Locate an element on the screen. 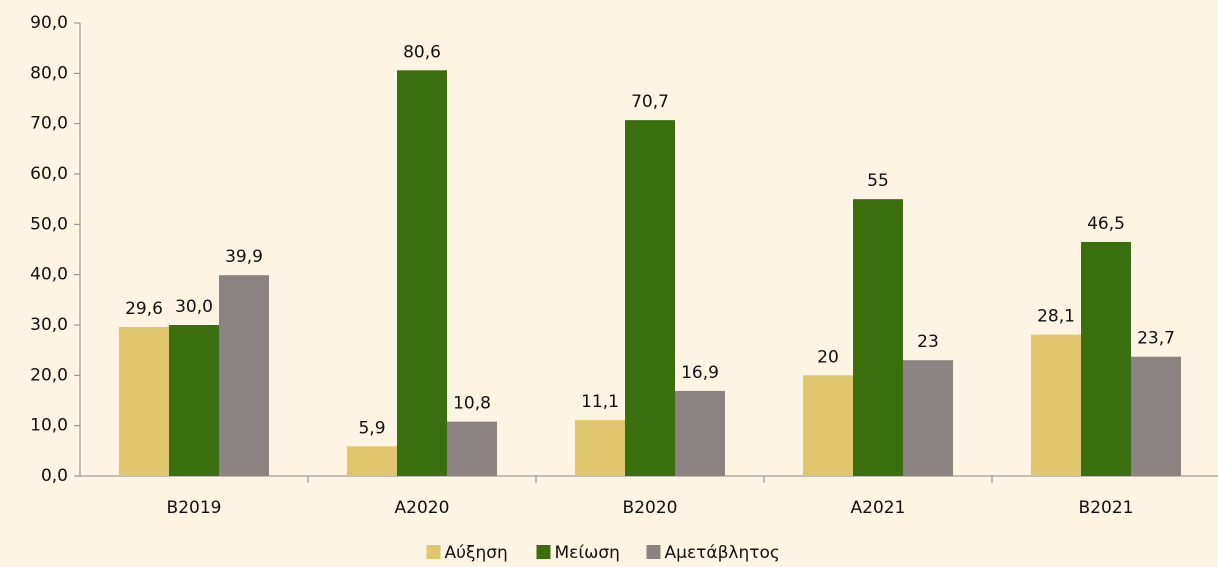 This screenshot has width=1218, height=567. y-tick-label: 70,0 is located at coordinates (49, 124).